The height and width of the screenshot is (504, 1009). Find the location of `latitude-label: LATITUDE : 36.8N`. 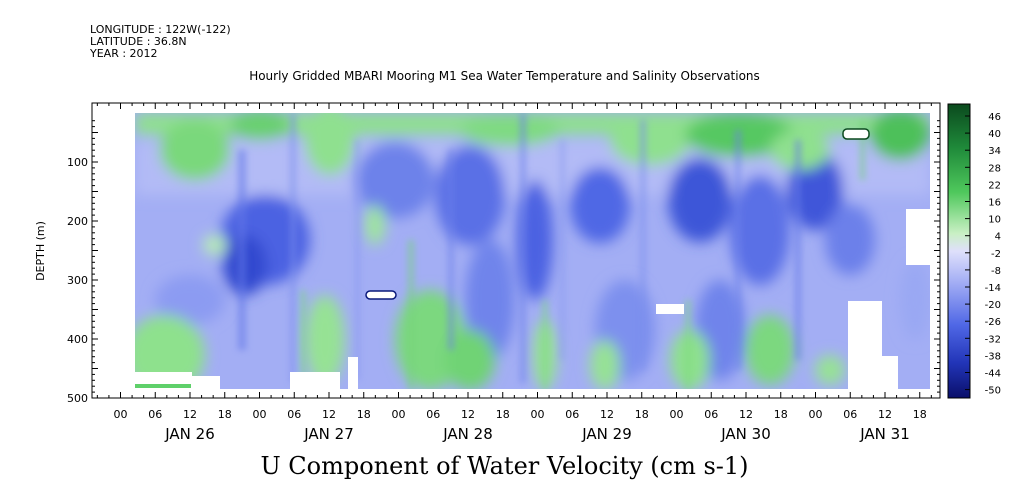

latitude-label: LATITUDE : 36.8N is located at coordinates (138, 41).